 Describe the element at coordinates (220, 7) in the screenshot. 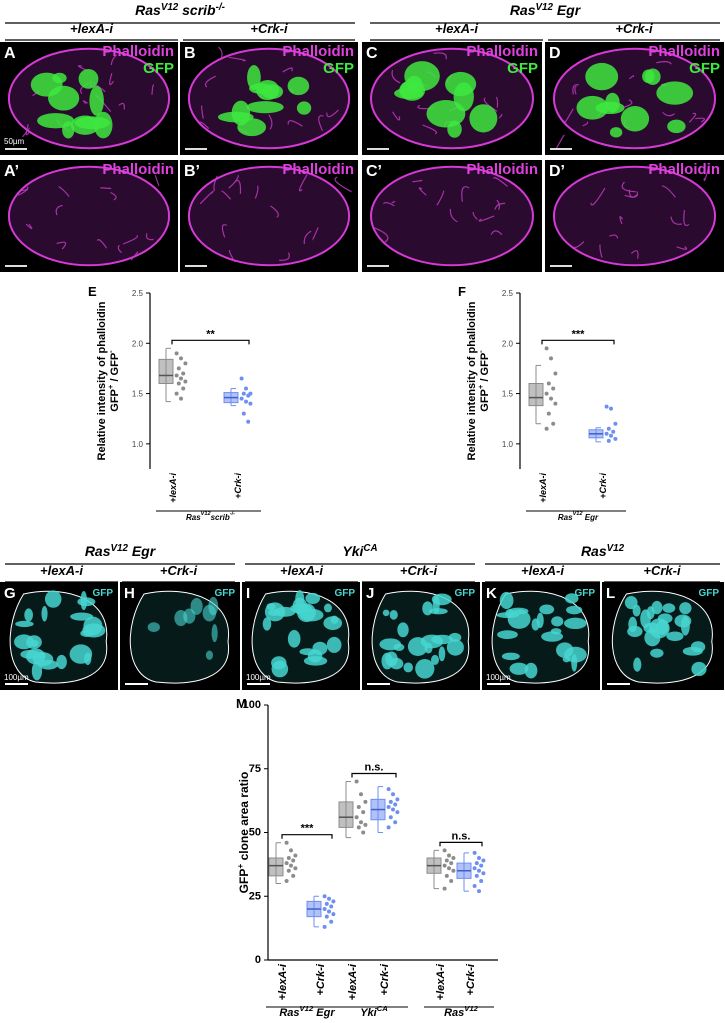

I see `superscript: -/-` at that location.